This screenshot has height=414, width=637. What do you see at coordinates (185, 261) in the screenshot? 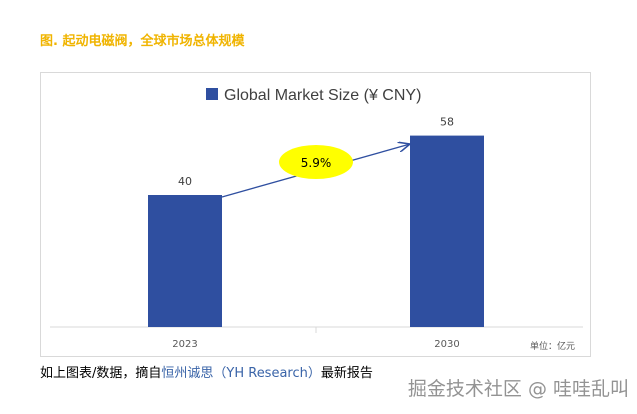
I see `bar-2023` at bounding box center [185, 261].